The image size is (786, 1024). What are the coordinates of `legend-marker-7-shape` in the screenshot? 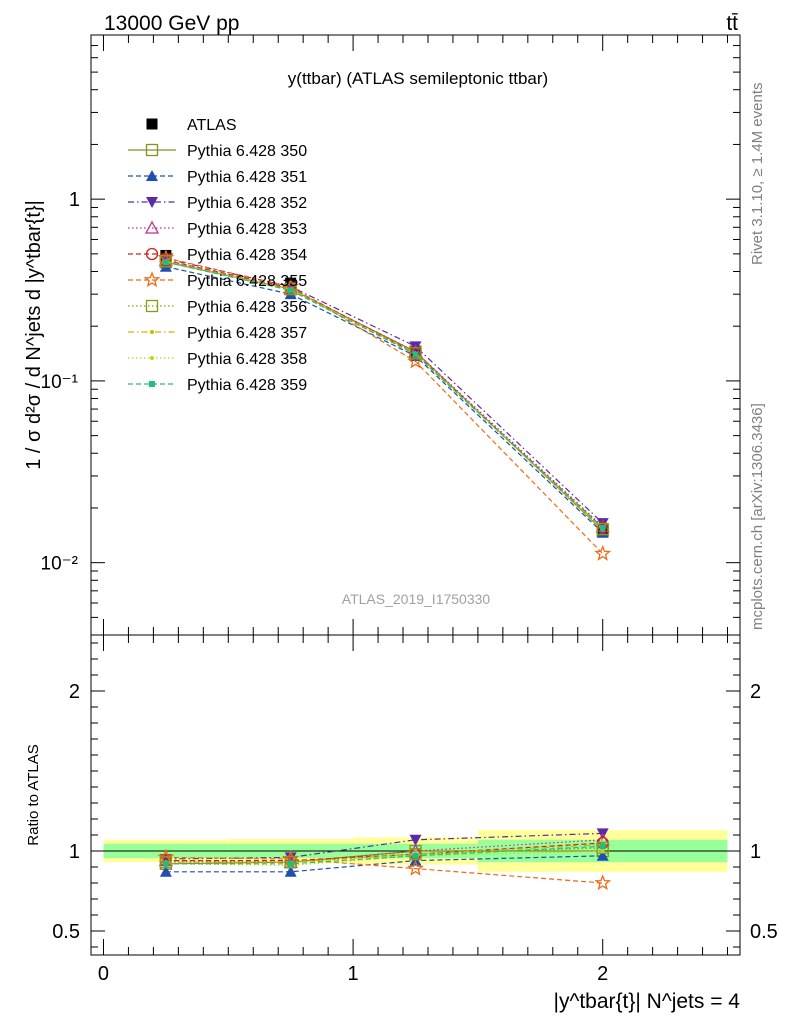 It's located at (152, 306).